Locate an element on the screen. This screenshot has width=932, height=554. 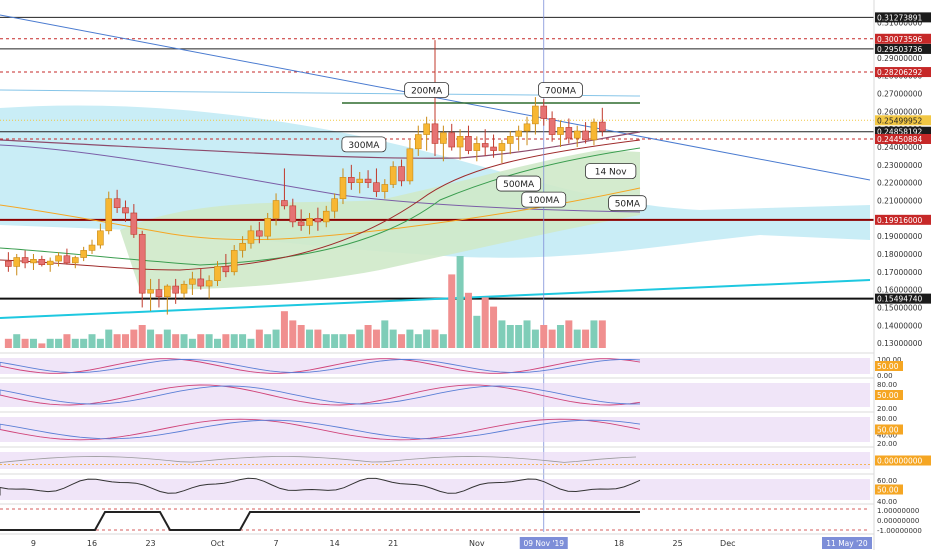
level-badge-label: 0.31273891 is located at coordinates (900, 17).